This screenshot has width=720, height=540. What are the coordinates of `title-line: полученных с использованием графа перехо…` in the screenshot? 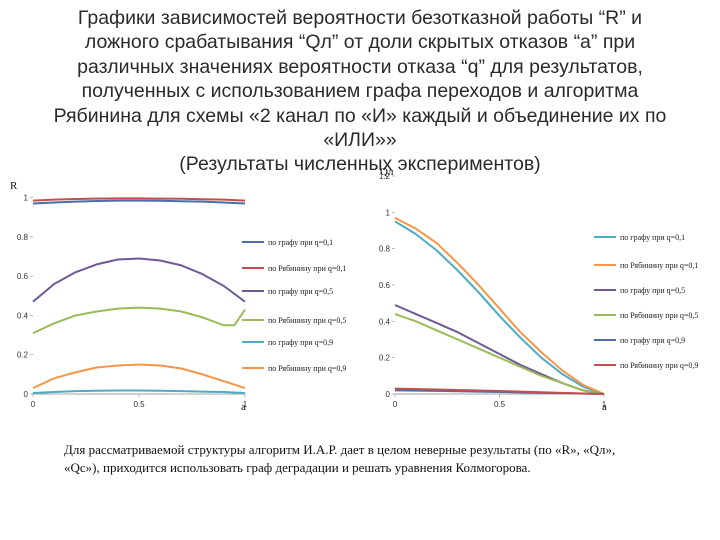 It's located at (360, 91).